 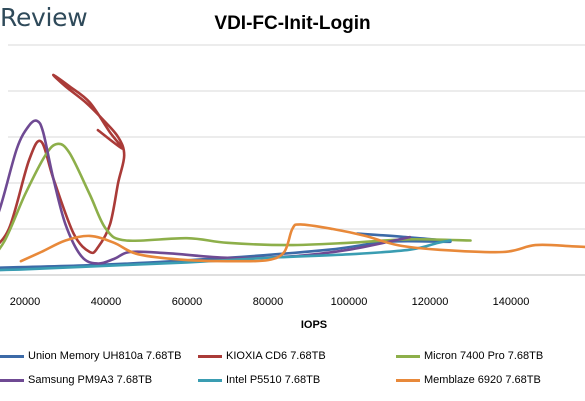 I want to click on legend-label: Intel P5510 7.68TB, so click(x=273, y=380).